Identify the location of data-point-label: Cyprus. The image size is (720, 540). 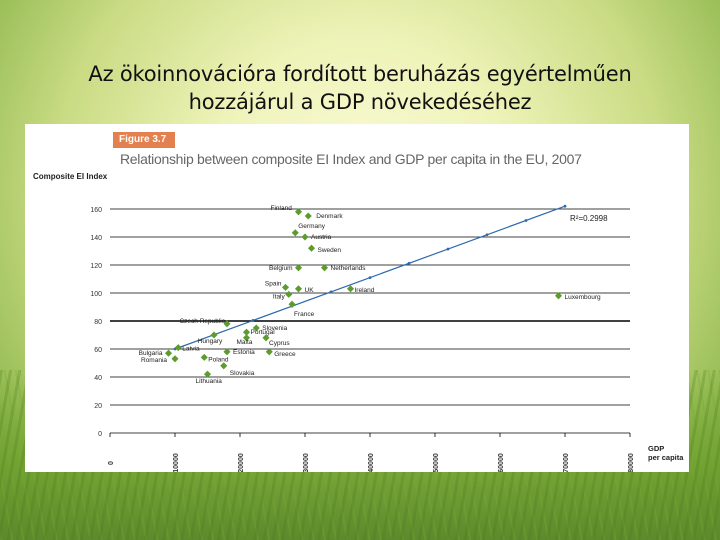
(279, 343).